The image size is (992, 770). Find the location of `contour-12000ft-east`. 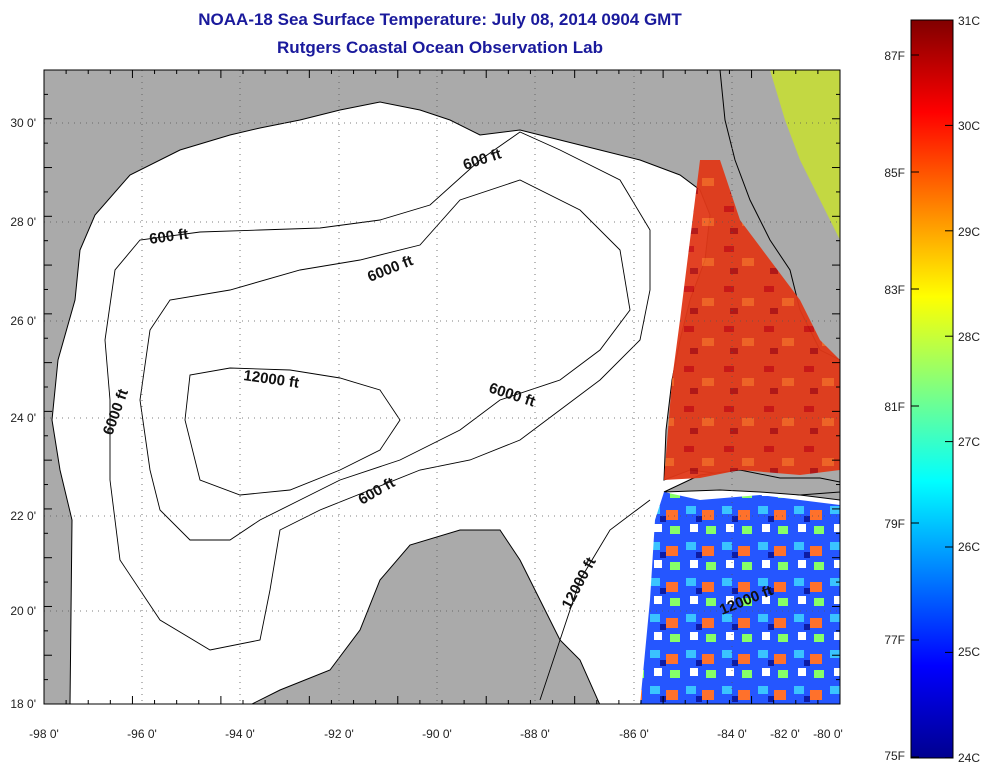

contour-12000ft-east is located at coordinates (595, 600).